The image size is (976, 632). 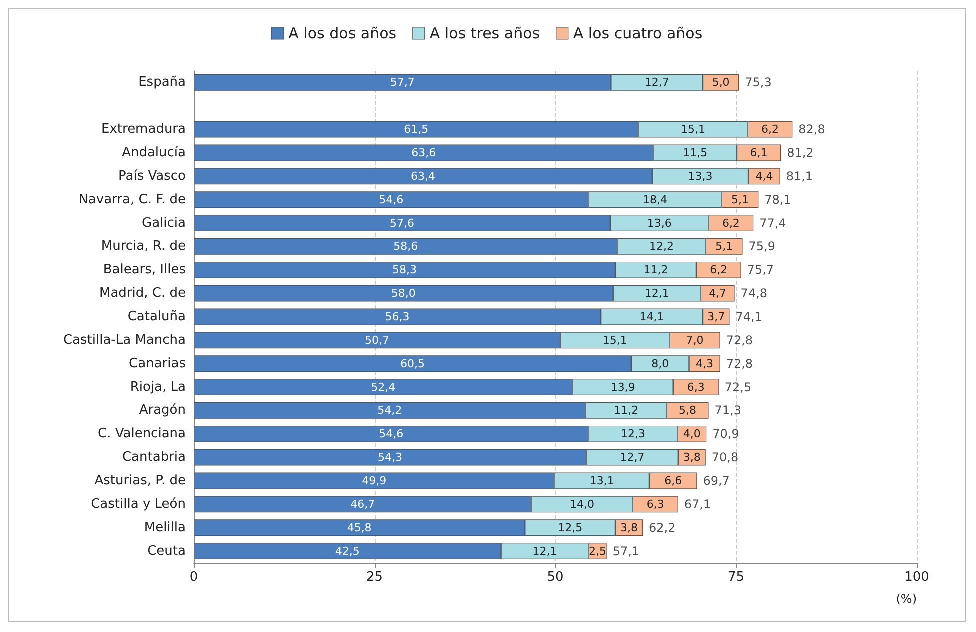 I want to click on data-label: 50,7, so click(x=377, y=340).